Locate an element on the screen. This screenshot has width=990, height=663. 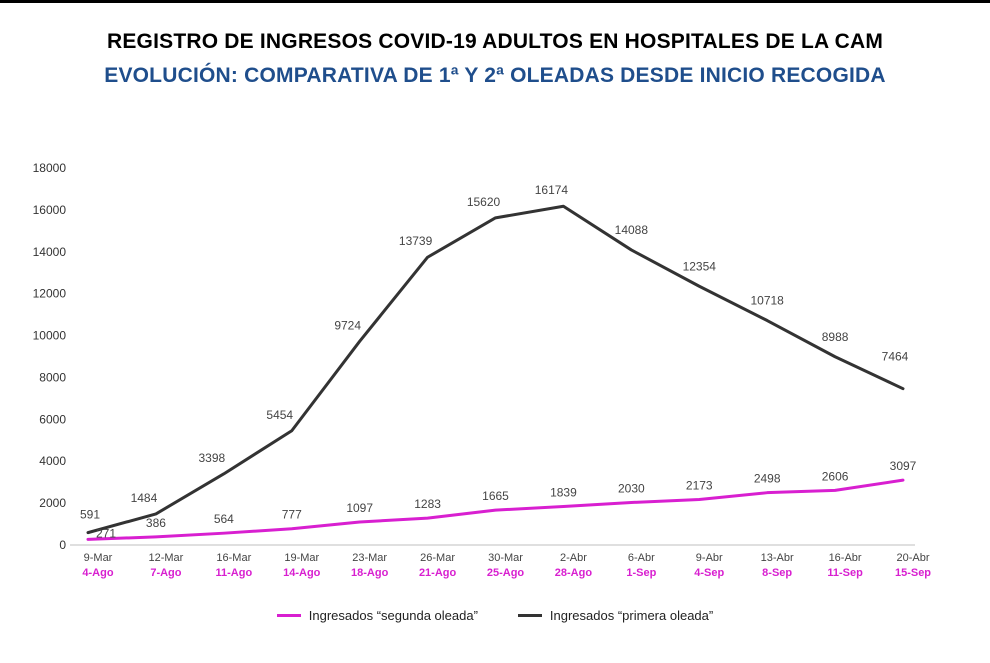
x-tick-label-first-wave: 2-Abr is located at coordinates (573, 558).